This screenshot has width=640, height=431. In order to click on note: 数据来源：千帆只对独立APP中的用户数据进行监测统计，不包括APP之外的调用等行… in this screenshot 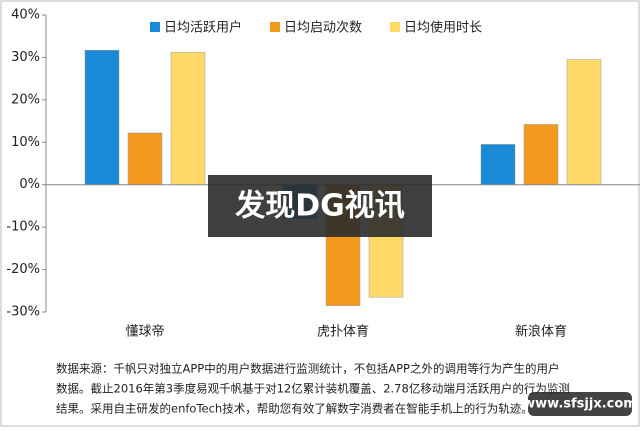, I will do `click(307, 369)`.